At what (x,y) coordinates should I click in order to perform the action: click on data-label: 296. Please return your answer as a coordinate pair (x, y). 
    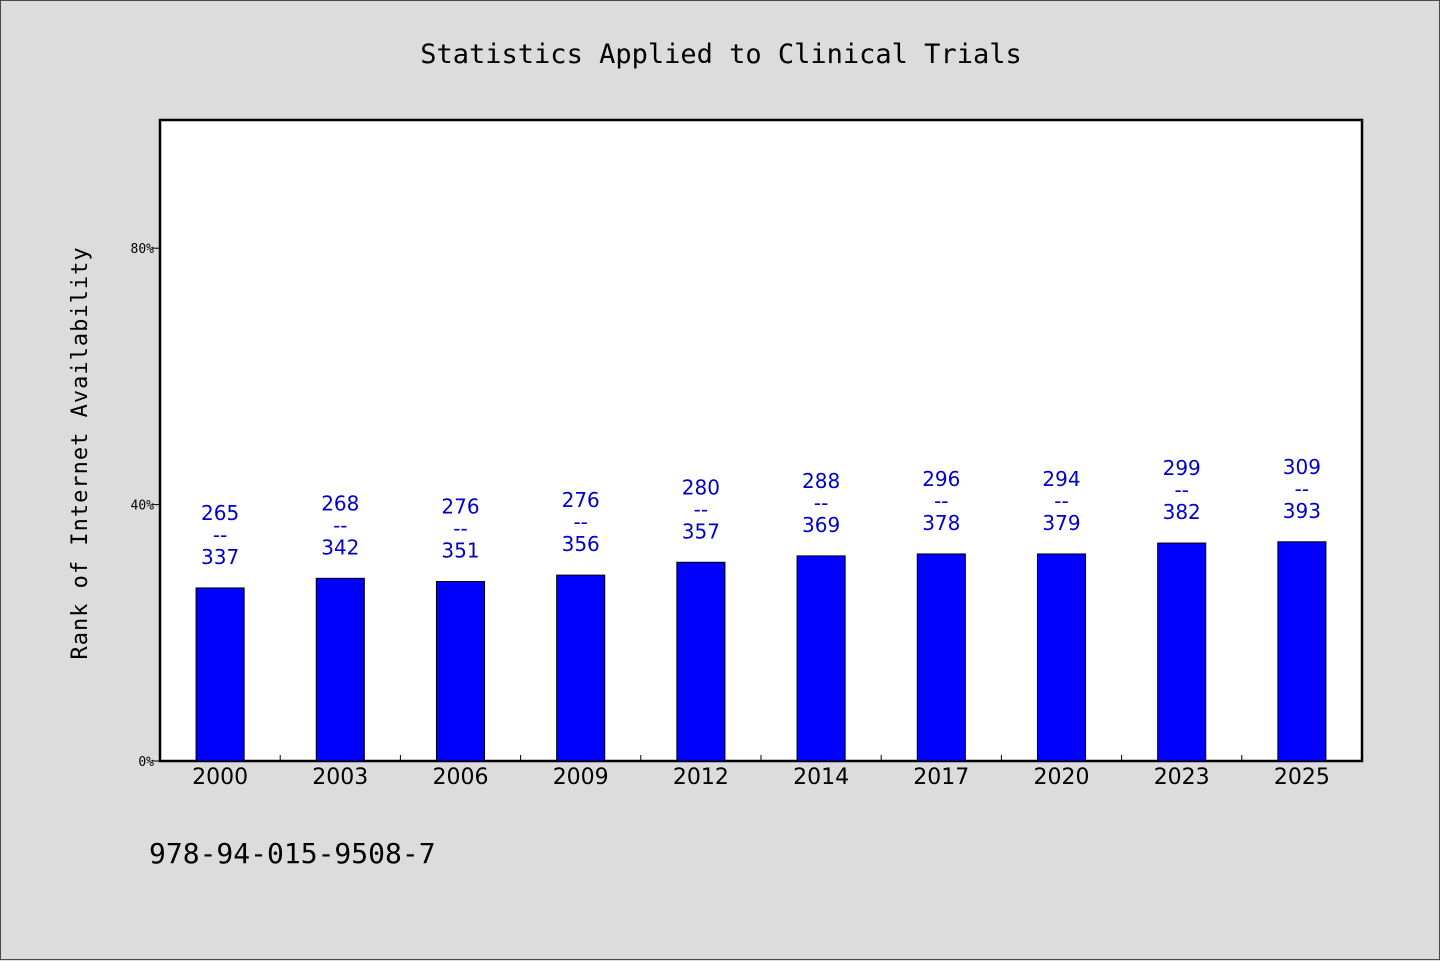
    Looking at the image, I should click on (941, 479).